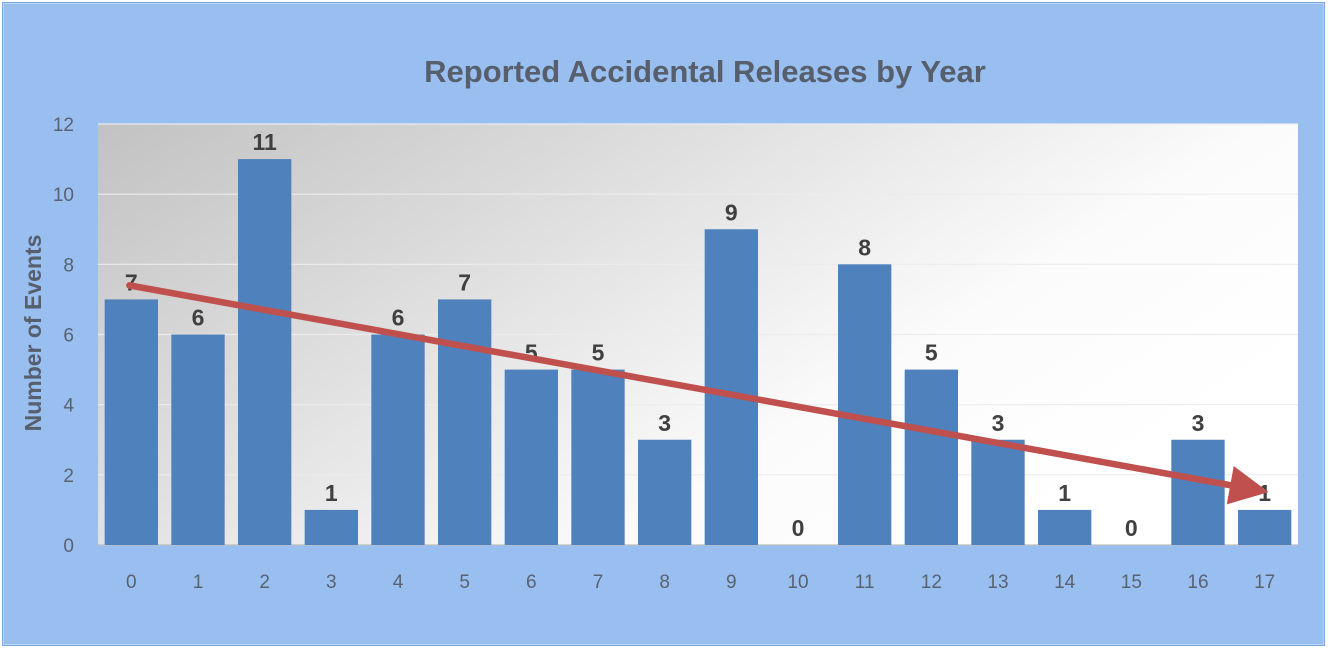 This screenshot has height=650, width=1329. Describe the element at coordinates (731, 582) in the screenshot. I see `x-tick-label: 9` at that location.